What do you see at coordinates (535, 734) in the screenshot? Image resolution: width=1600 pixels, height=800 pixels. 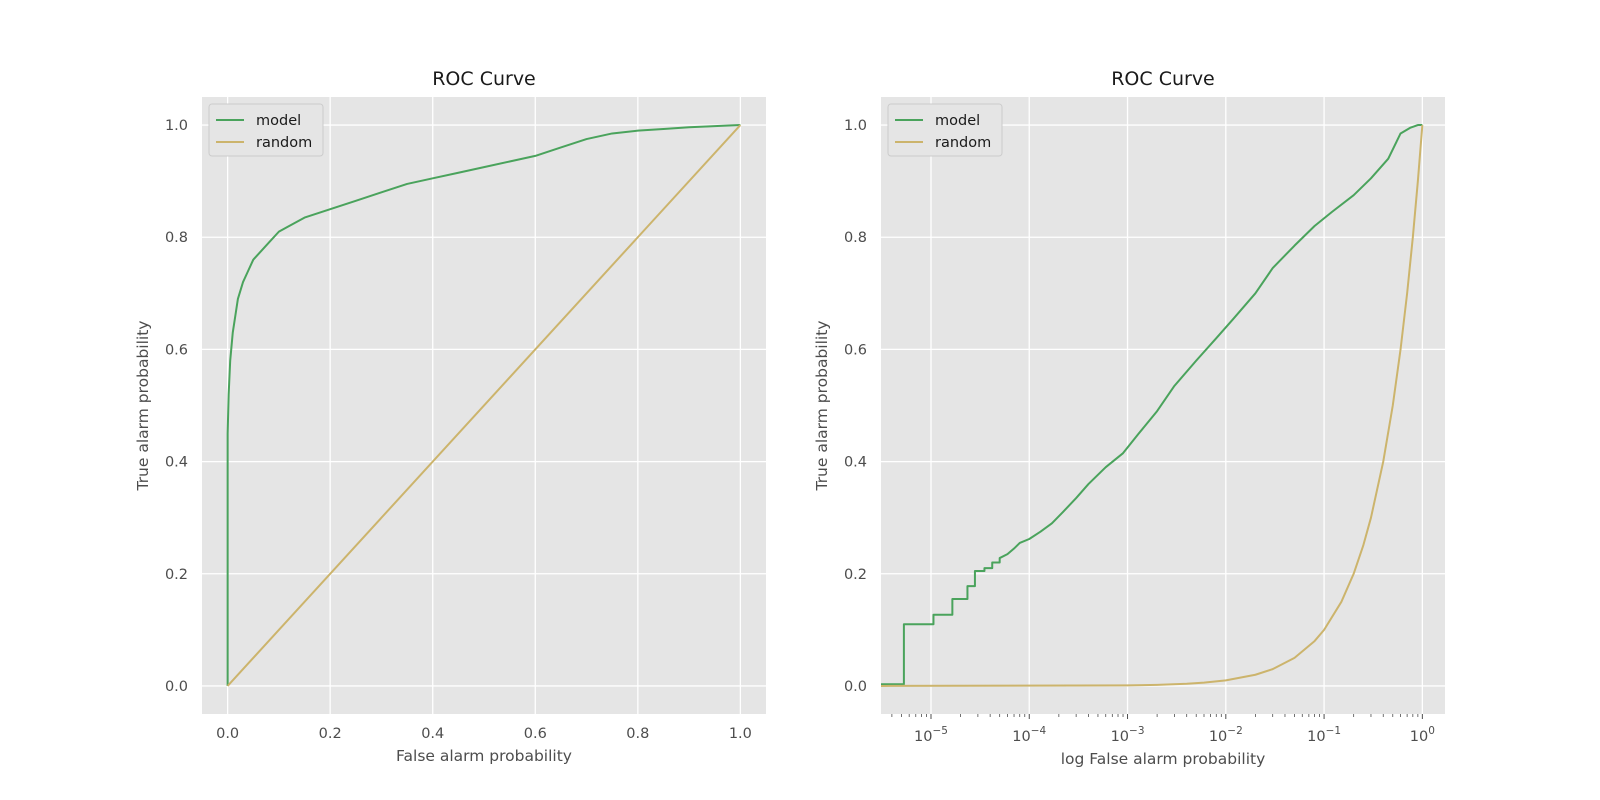 I see `x-tick-label: 0.6` at bounding box center [535, 734].